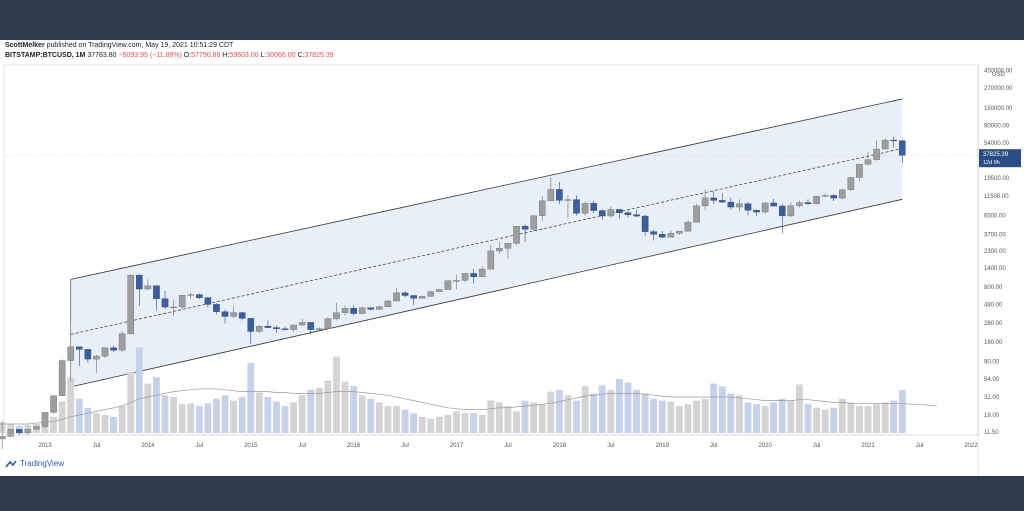  Describe the element at coordinates (34, 463) in the screenshot. I see `tradingview-brand: TradingView` at that location.